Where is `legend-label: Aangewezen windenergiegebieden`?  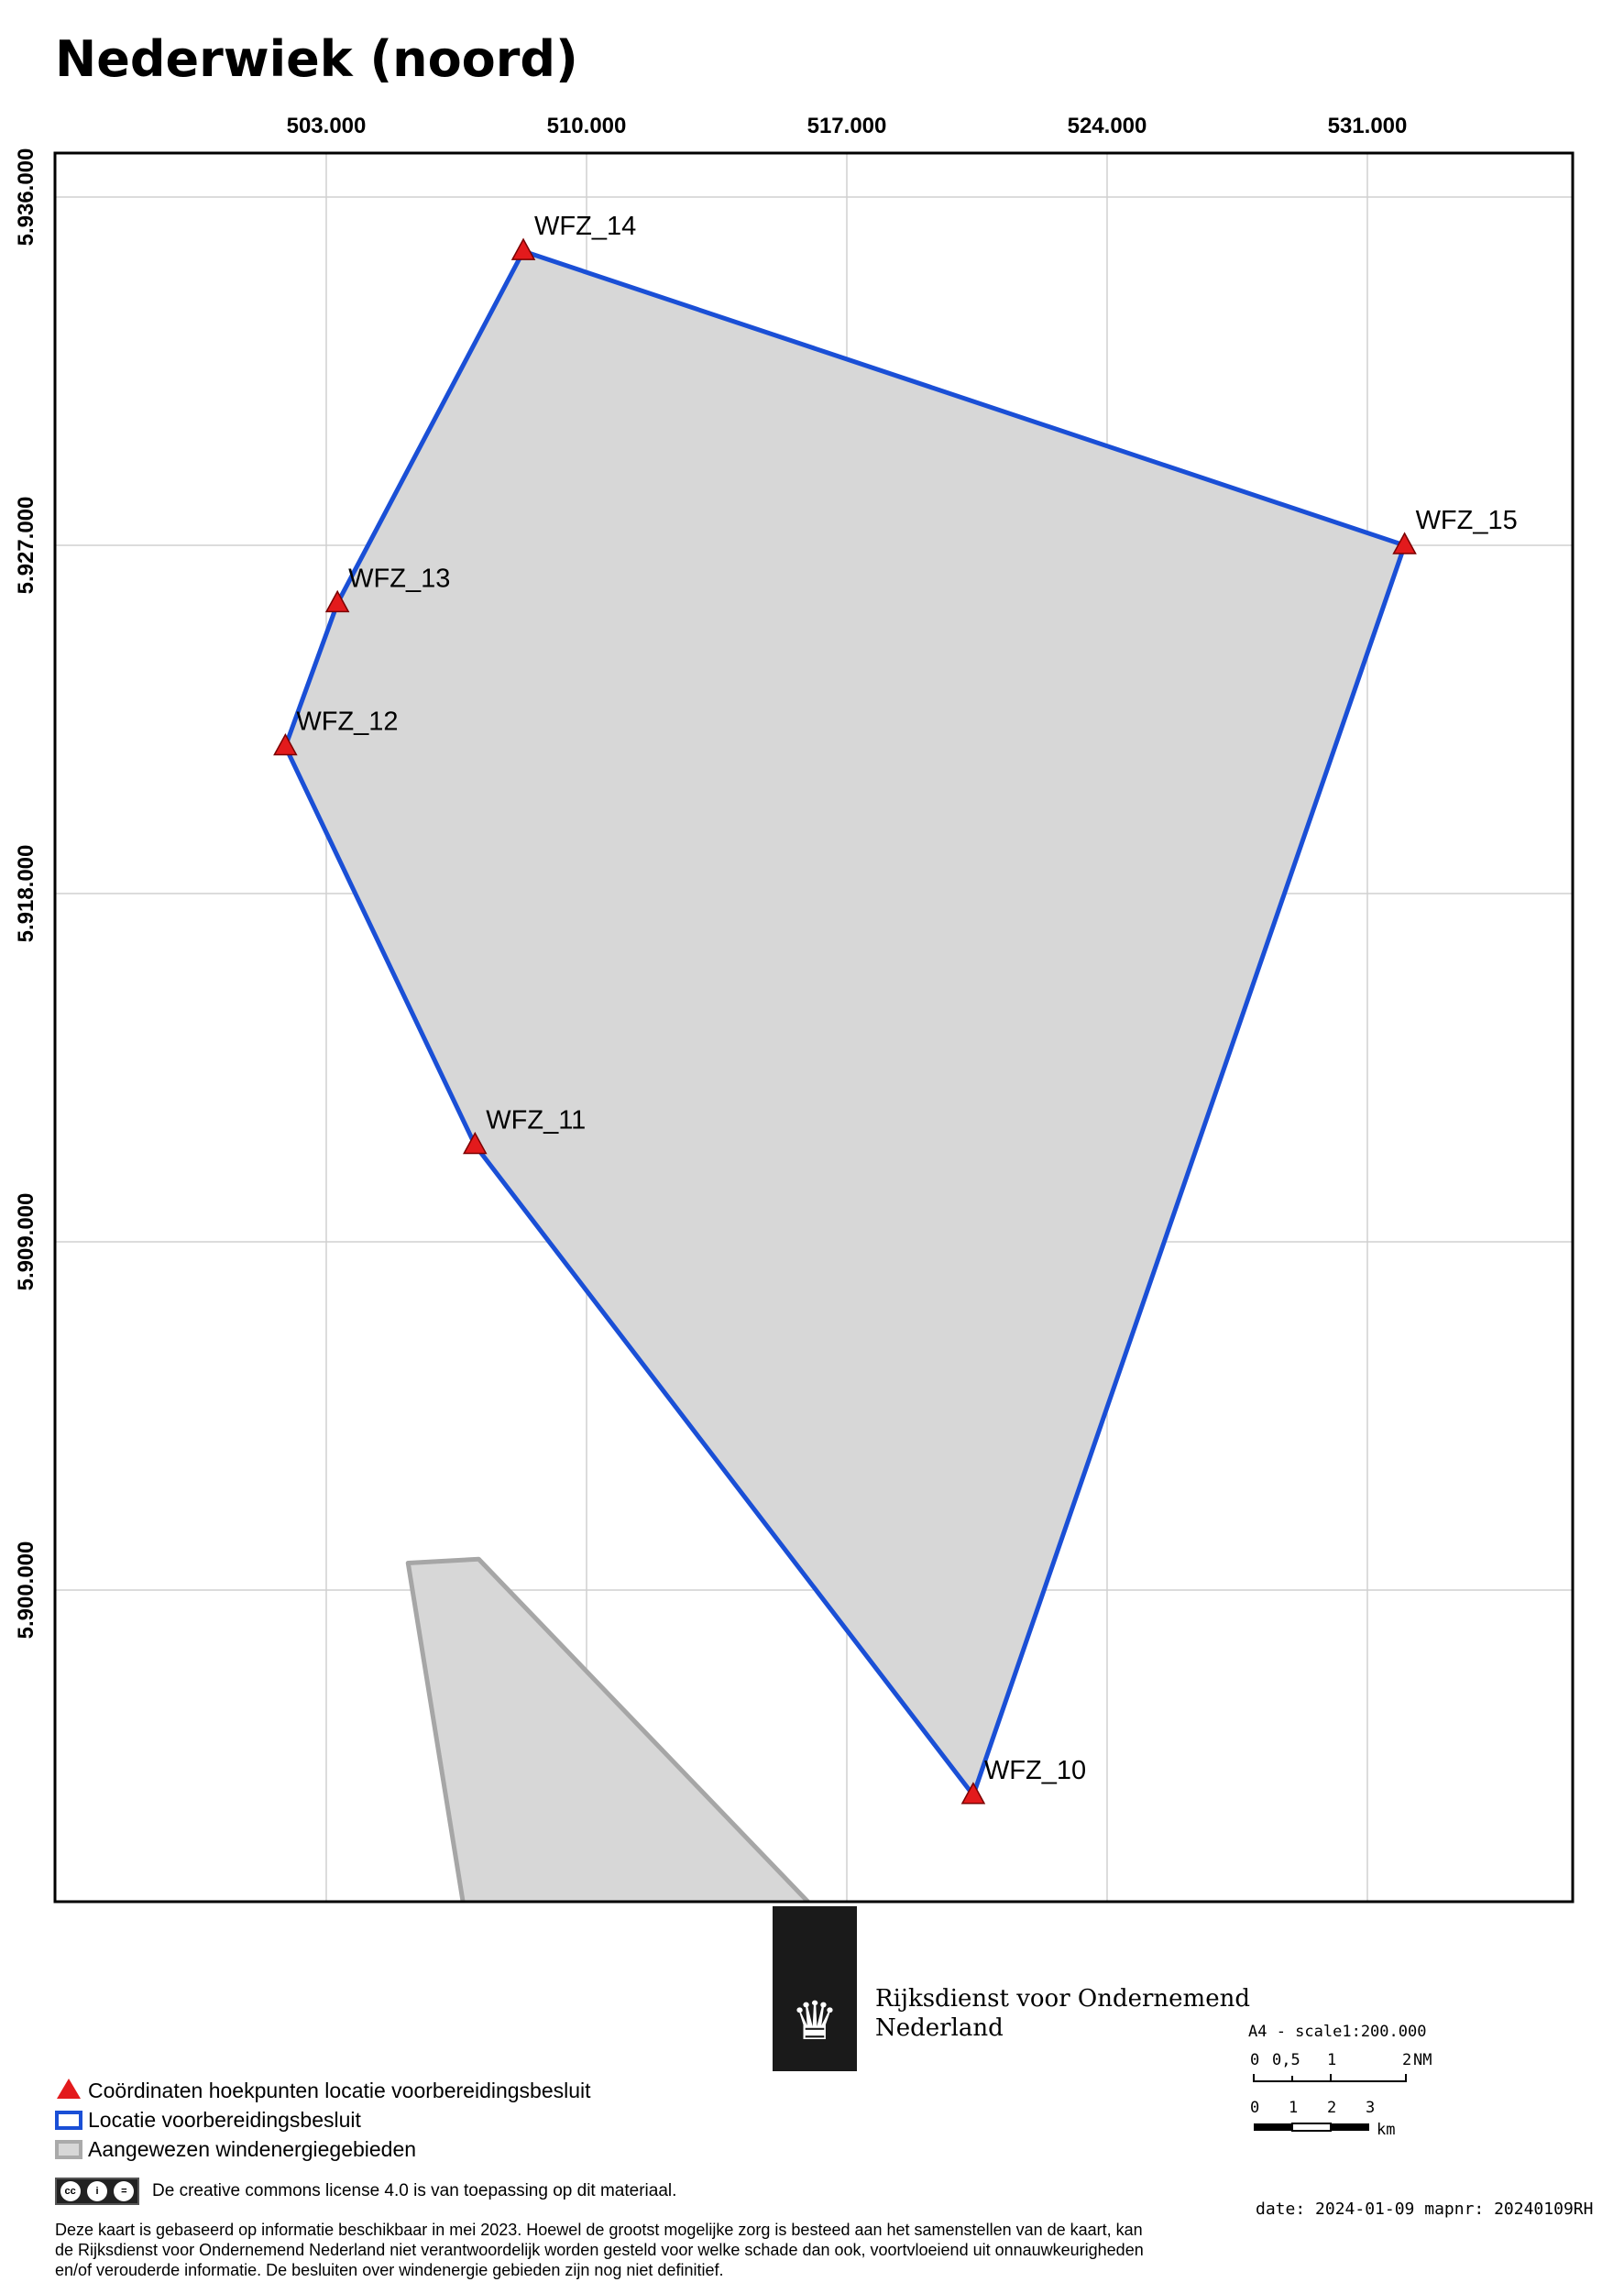
legend-label: Aangewezen windenergiegebieden is located at coordinates (252, 2148).